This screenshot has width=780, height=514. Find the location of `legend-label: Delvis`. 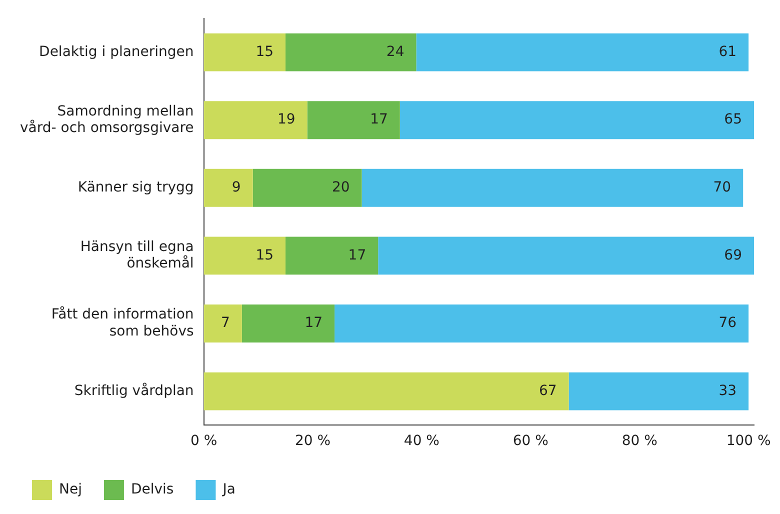

legend-label: Delvis is located at coordinates (152, 490).